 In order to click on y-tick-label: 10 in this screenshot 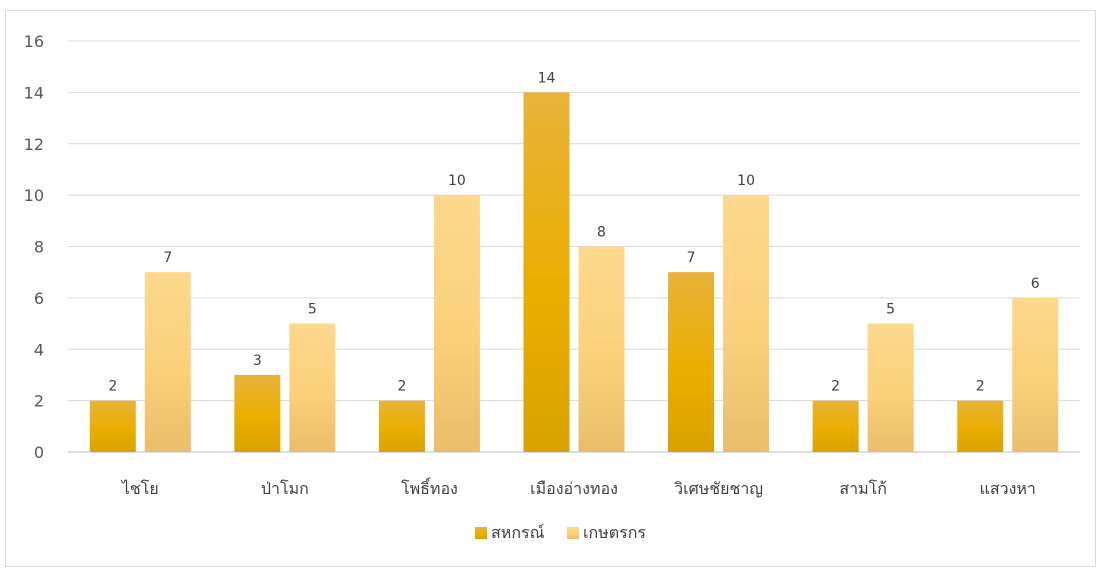, I will do `click(34, 195)`.